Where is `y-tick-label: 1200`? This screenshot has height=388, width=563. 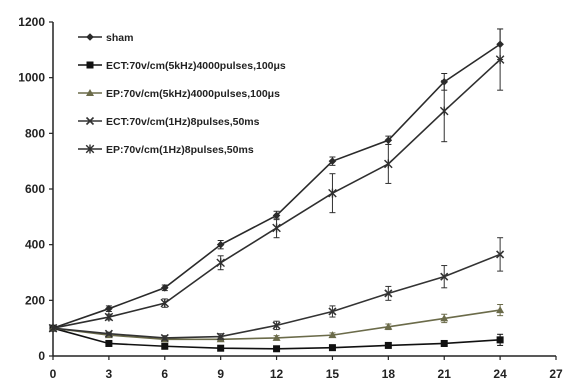 y-tick-label: 1200 is located at coordinates (31, 22).